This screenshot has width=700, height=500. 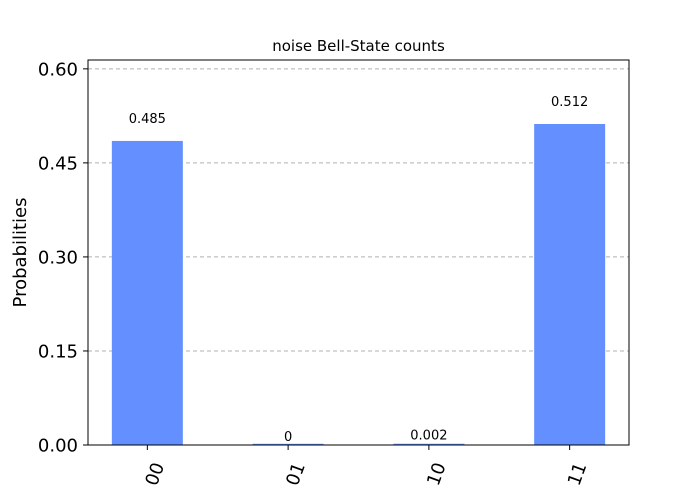 What do you see at coordinates (58, 446) in the screenshot?
I see `y-tick-label: 0.00` at bounding box center [58, 446].